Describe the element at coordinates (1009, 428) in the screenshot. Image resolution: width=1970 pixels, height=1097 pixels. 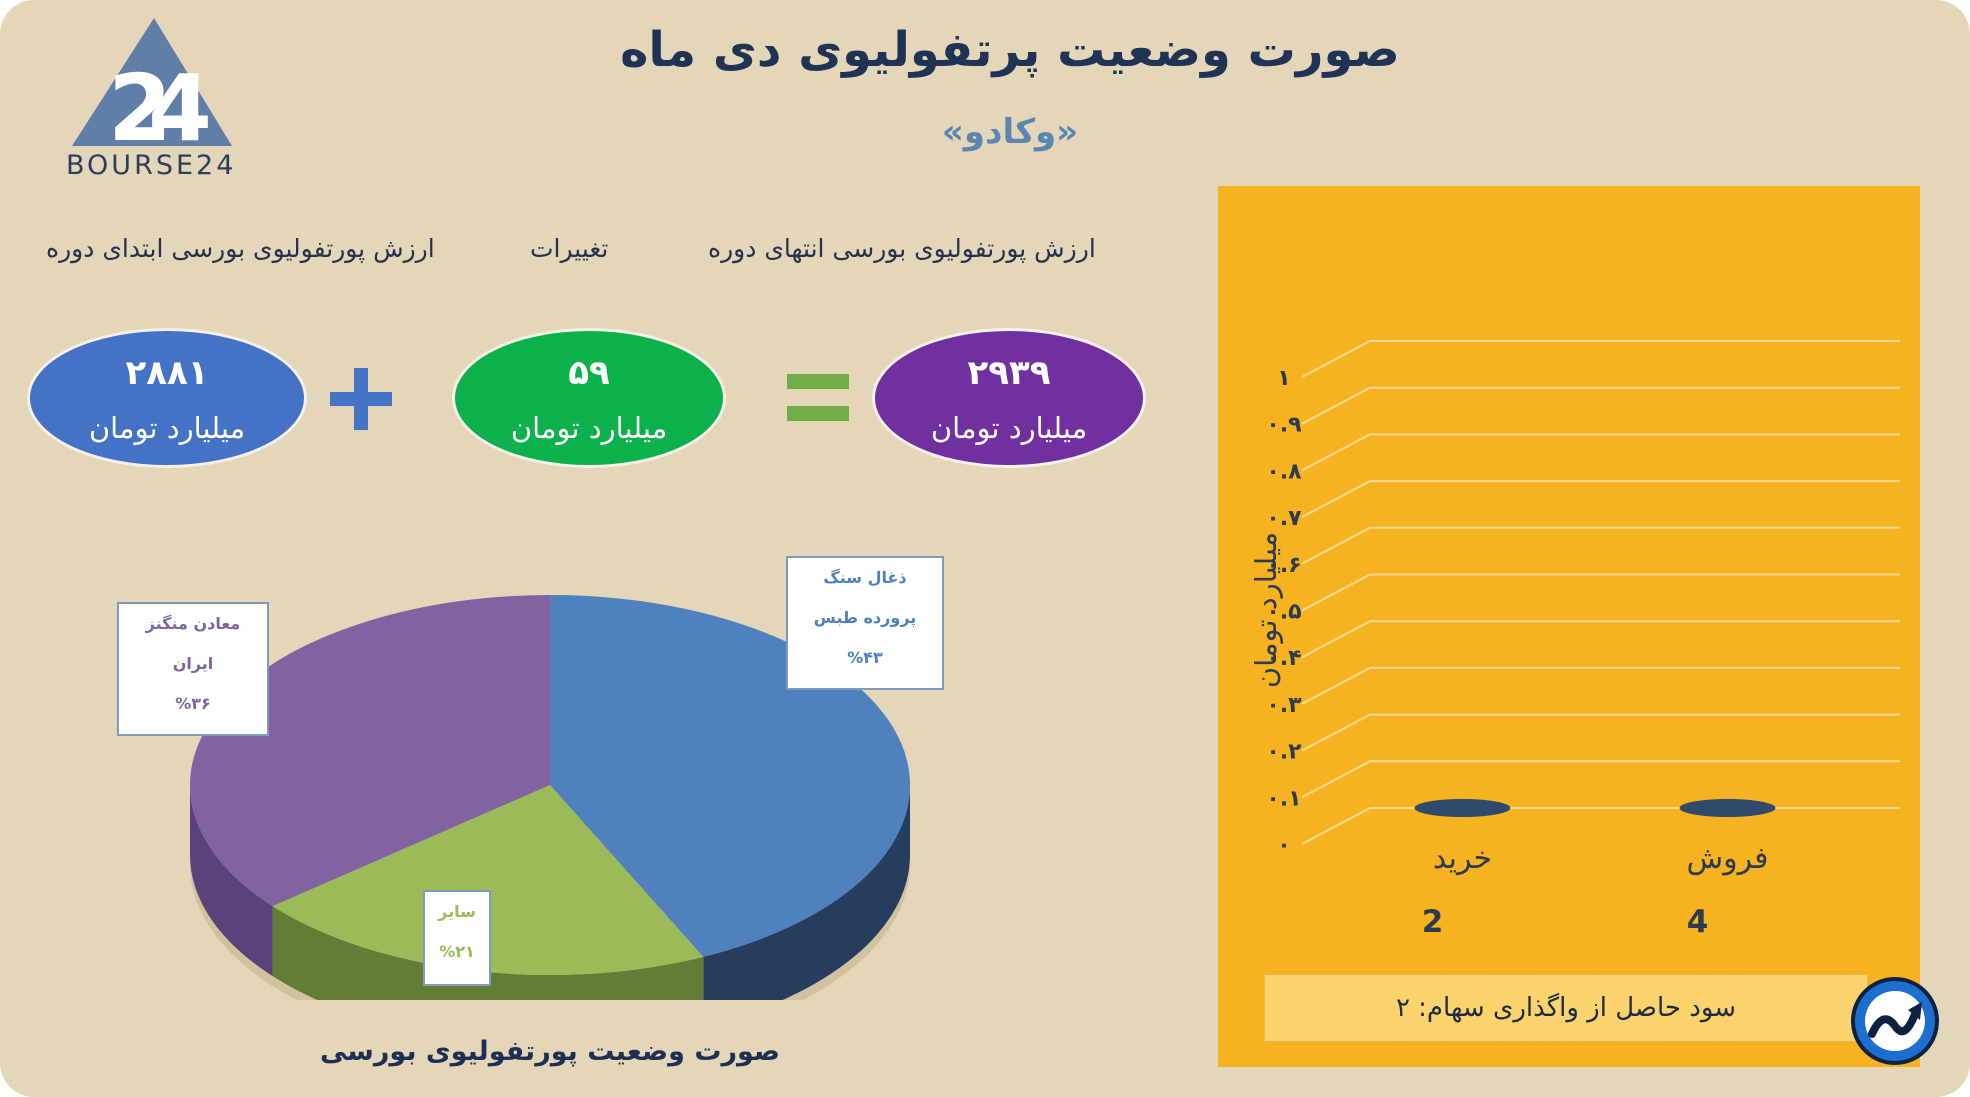
I see `end-unit: میلیارد تومان` at that location.